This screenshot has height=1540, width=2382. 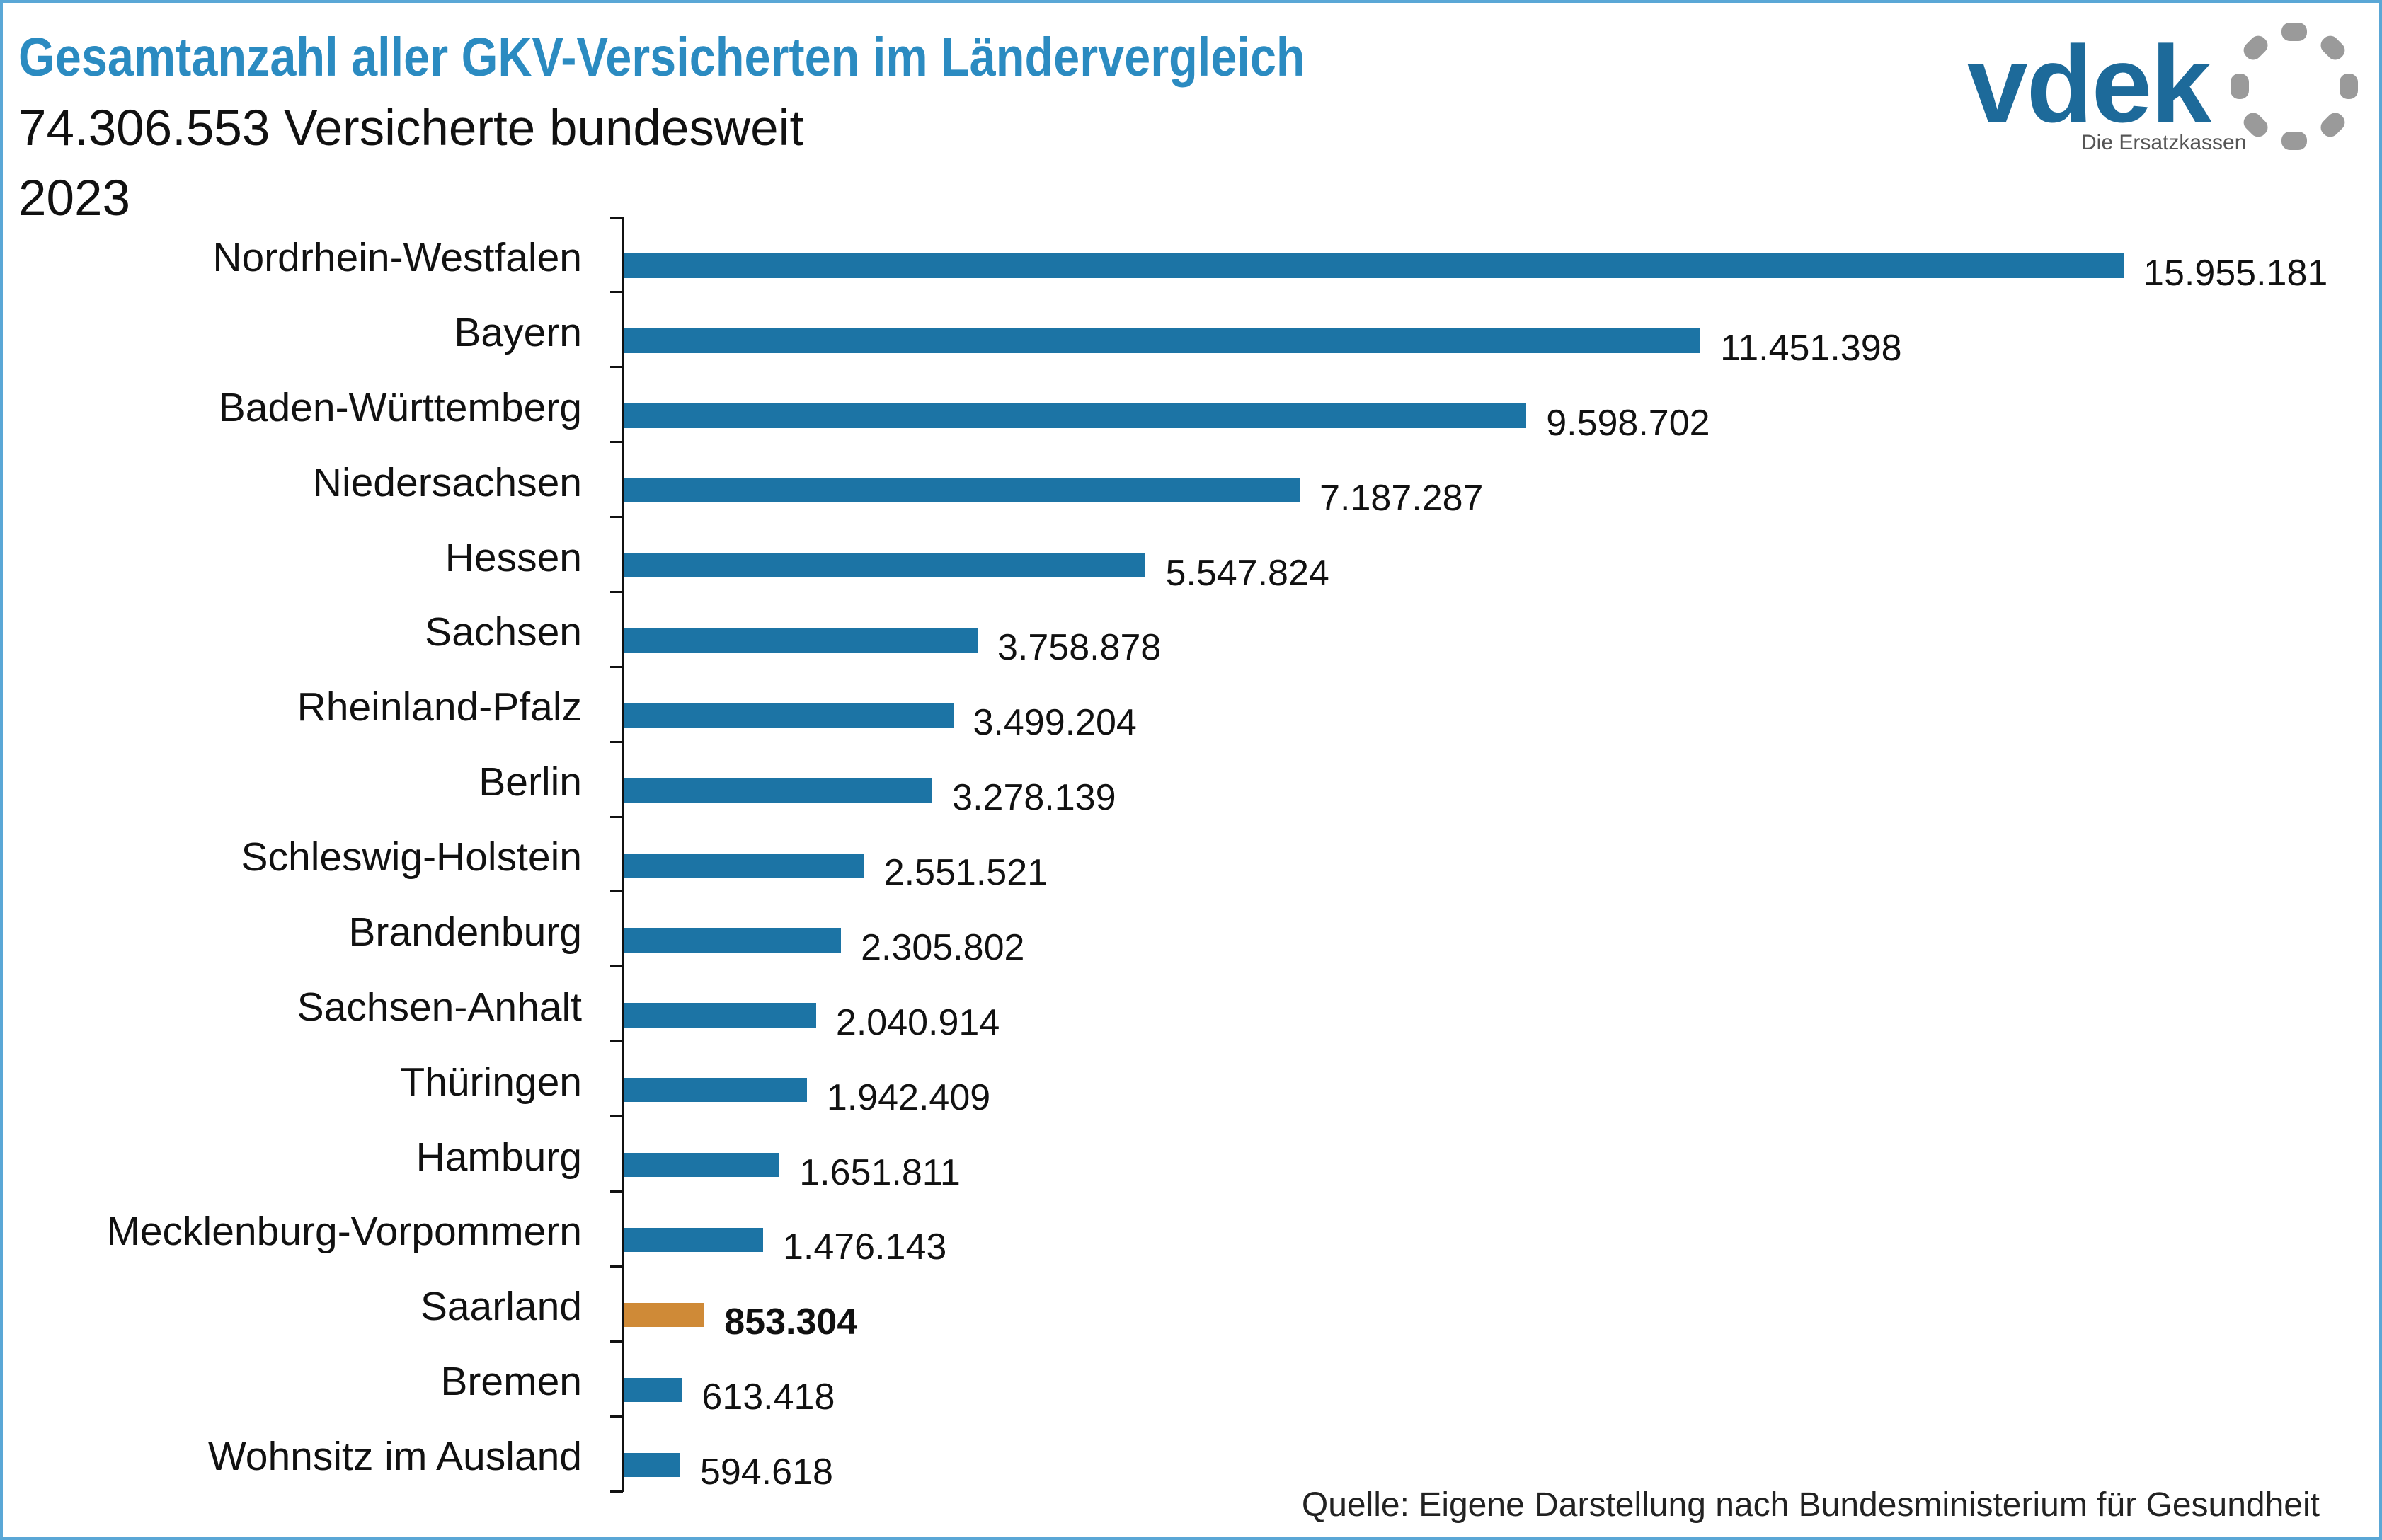 What do you see at coordinates (2089, 84) in the screenshot?
I see `vdek-wordmark: vdek` at bounding box center [2089, 84].